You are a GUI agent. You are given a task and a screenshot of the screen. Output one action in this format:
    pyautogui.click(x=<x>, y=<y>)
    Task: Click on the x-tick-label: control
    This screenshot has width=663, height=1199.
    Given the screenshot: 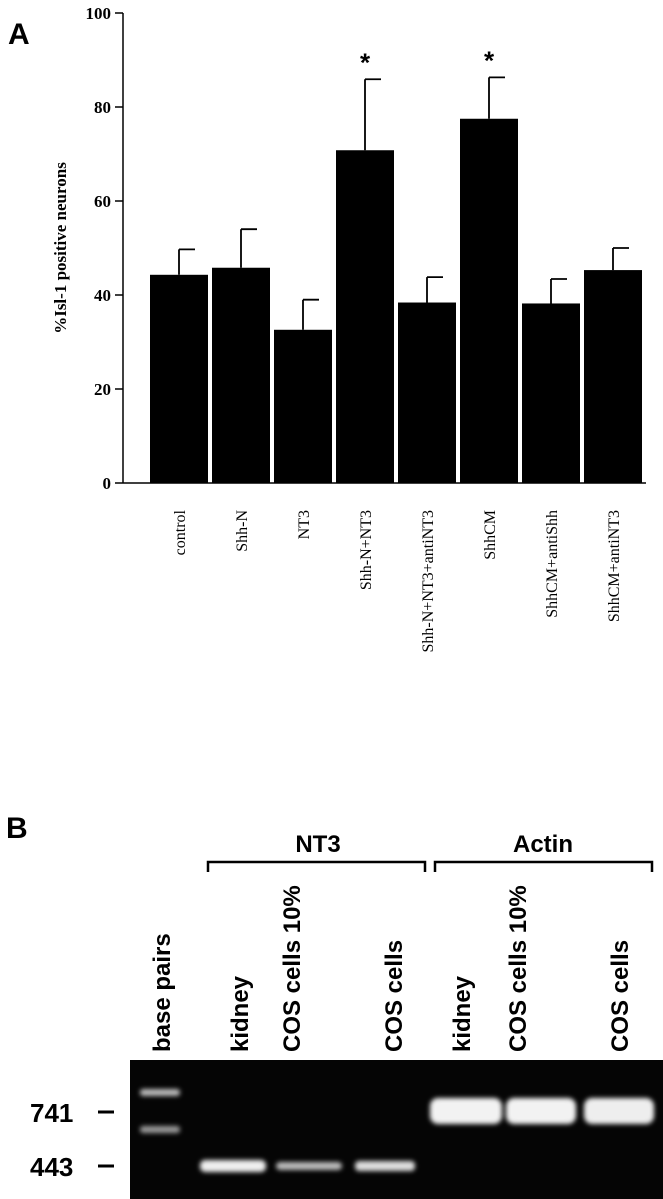 What is the action you would take?
    pyautogui.click(x=180, y=532)
    